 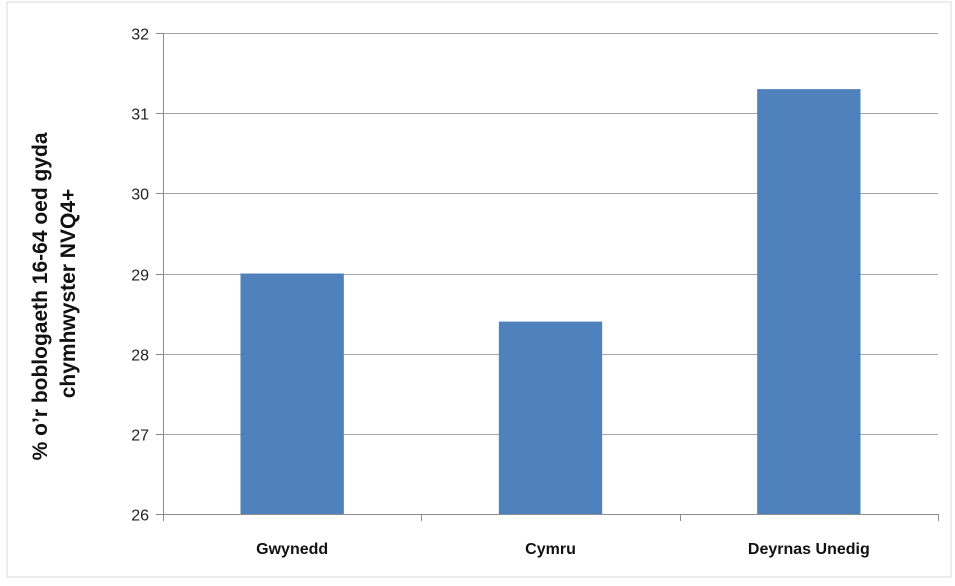 I want to click on y-tick-label: 30, so click(x=140, y=195).